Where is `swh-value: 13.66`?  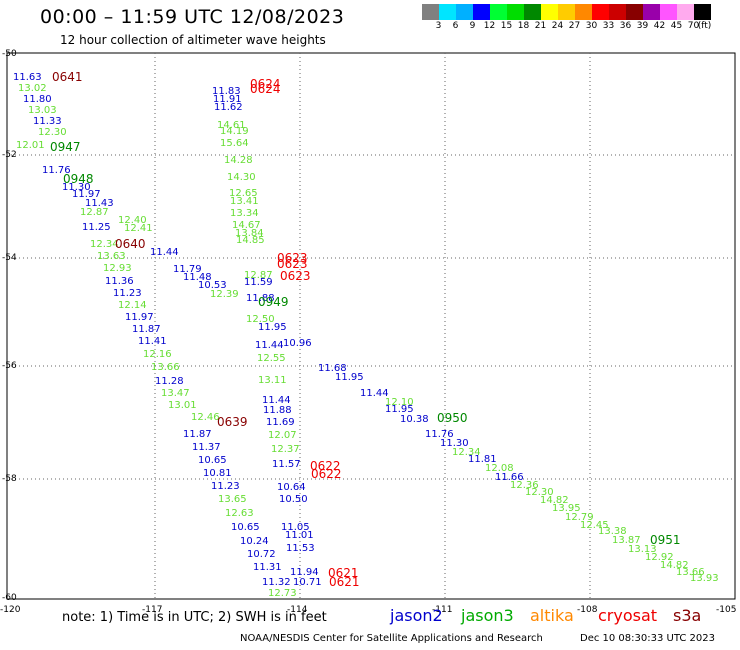 swh-value: 13.66 is located at coordinates (690, 572).